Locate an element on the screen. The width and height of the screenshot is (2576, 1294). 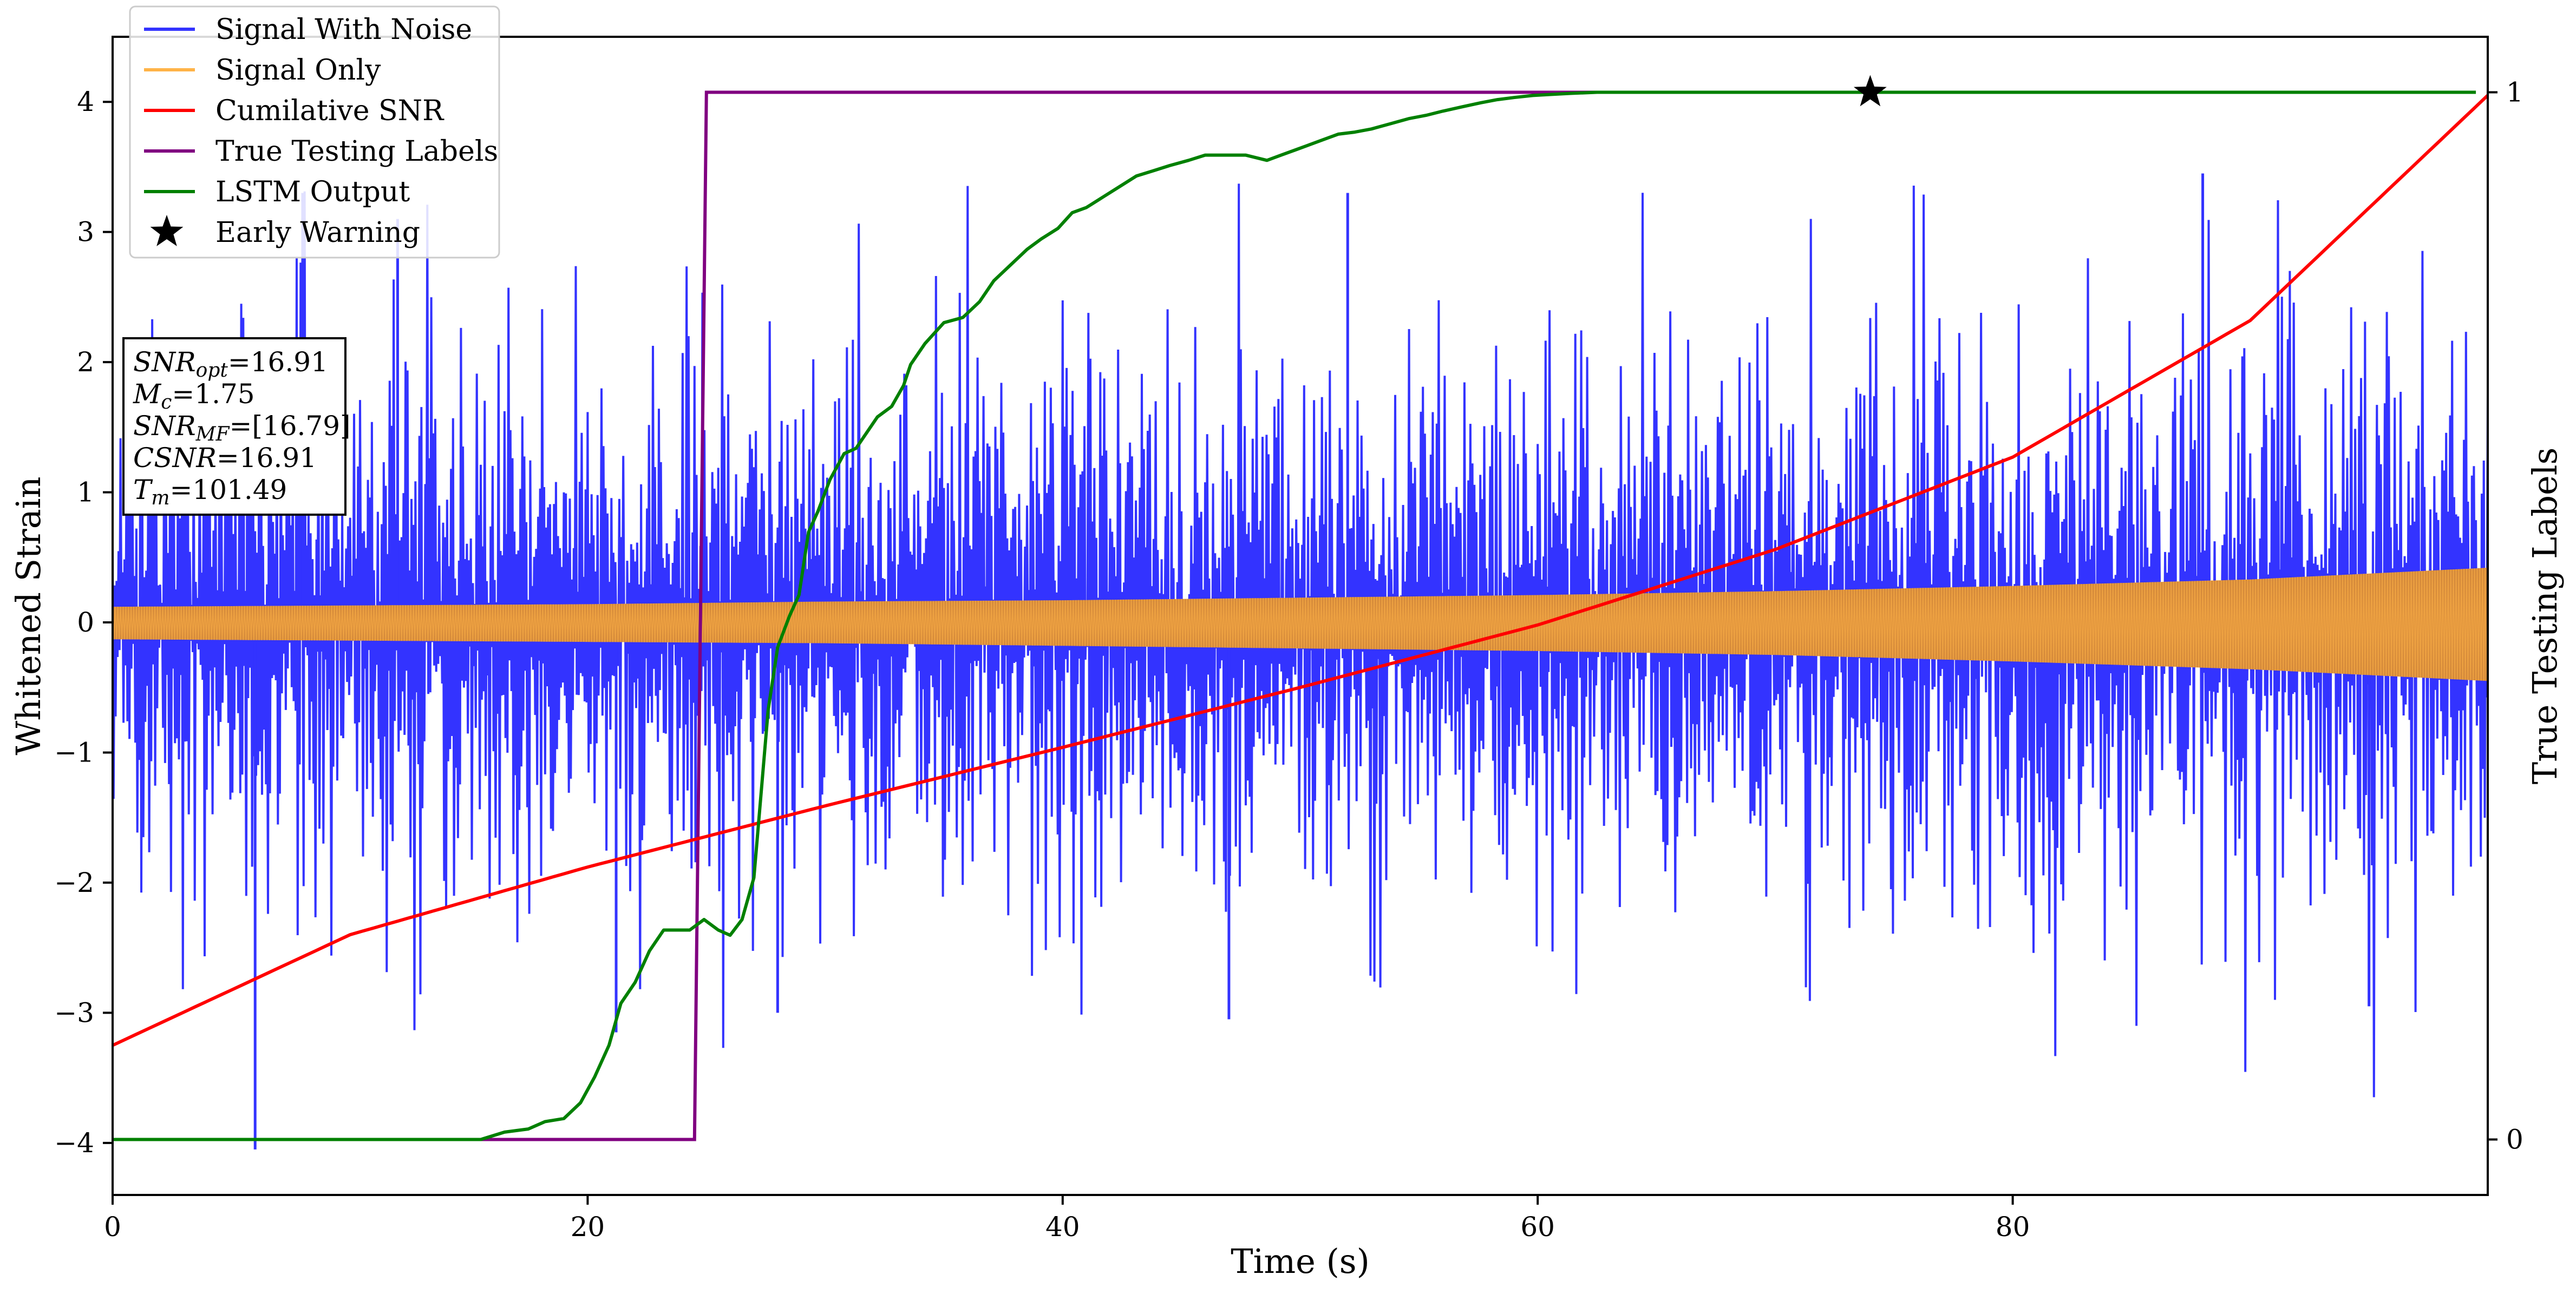
legend-box is located at coordinates (315, 132).